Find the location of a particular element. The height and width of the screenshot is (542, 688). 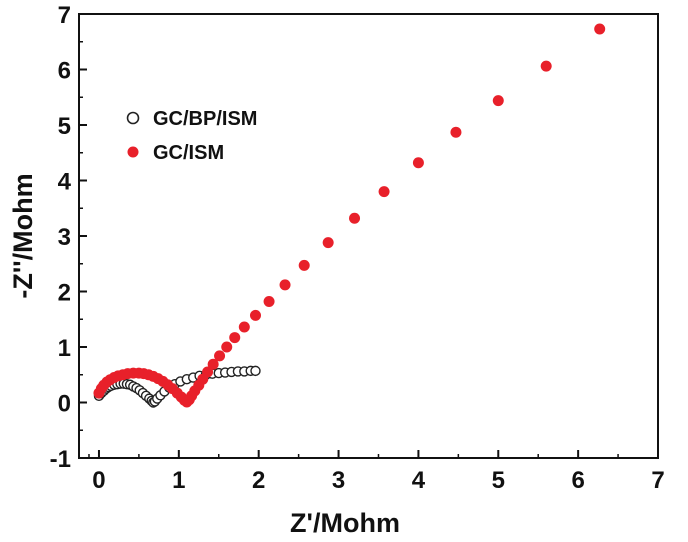

x-tick-label: 2 is located at coordinates (258, 480).